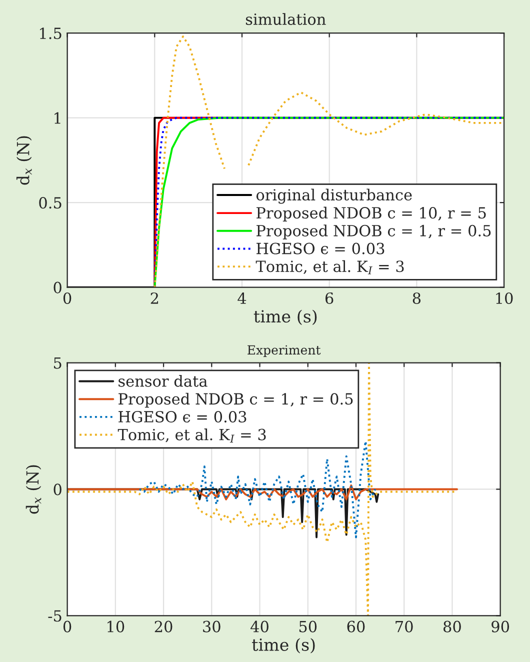 Image resolution: width=530 pixels, height=662 pixels. What do you see at coordinates (284, 351) in the screenshot?
I see `chart-title: Experiment` at bounding box center [284, 351].